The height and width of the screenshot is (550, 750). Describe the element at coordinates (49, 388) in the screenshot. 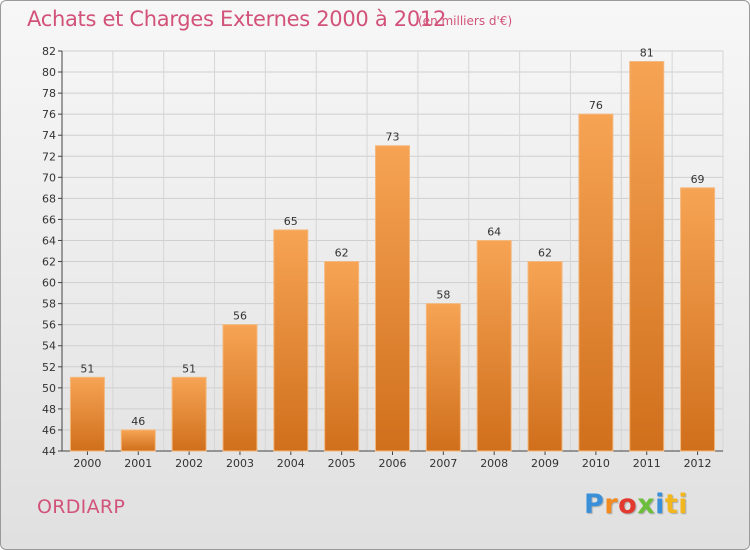

I see `y-tick-label: 50` at that location.